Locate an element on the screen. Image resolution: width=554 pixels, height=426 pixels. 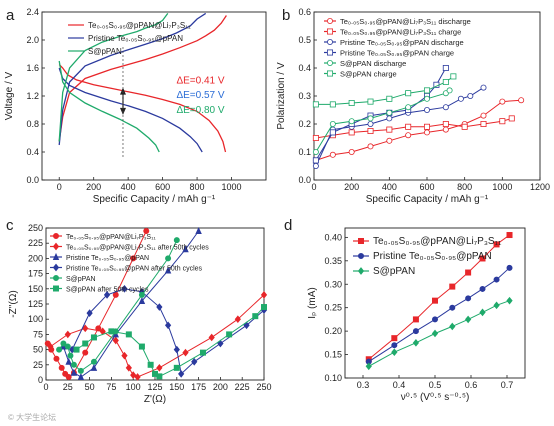
series-line-green-charge is located at coordinates (384, 90).